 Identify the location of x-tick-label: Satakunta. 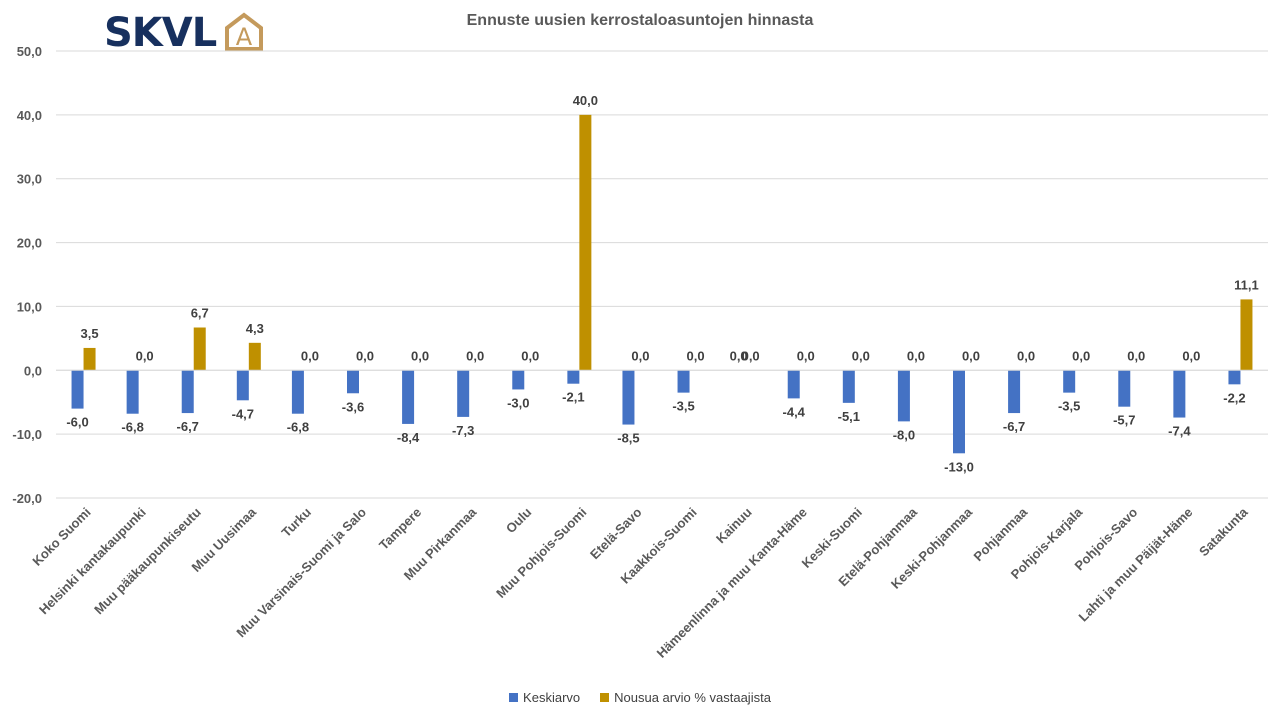
(1223, 531).